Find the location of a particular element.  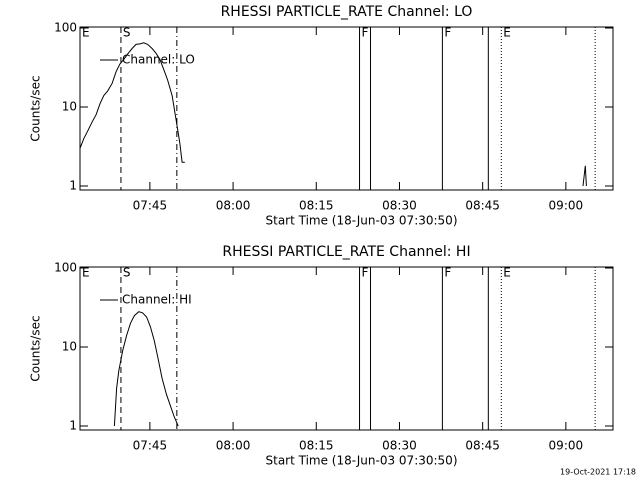

data-line is located at coordinates (146, 369).